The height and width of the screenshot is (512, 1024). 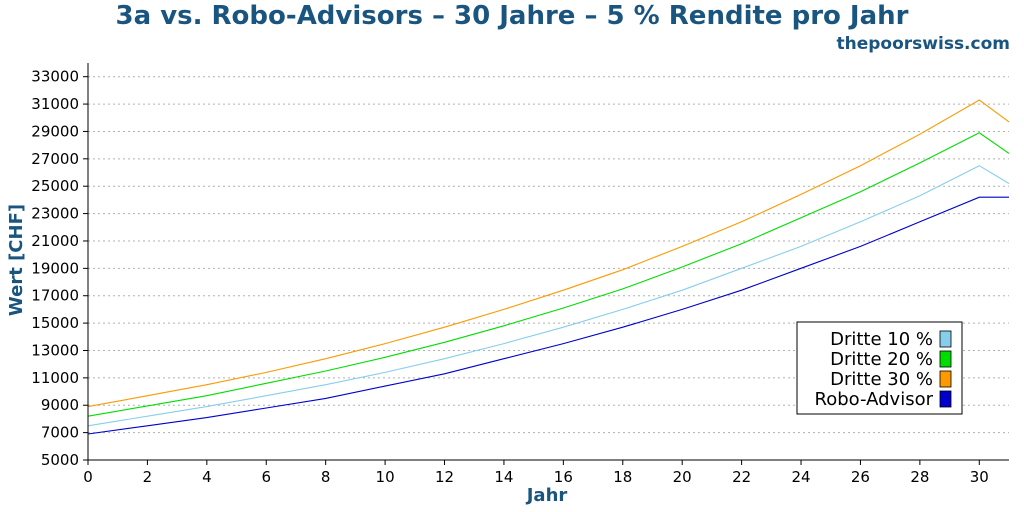 I want to click on x-tick-label: 8, so click(x=326, y=477).